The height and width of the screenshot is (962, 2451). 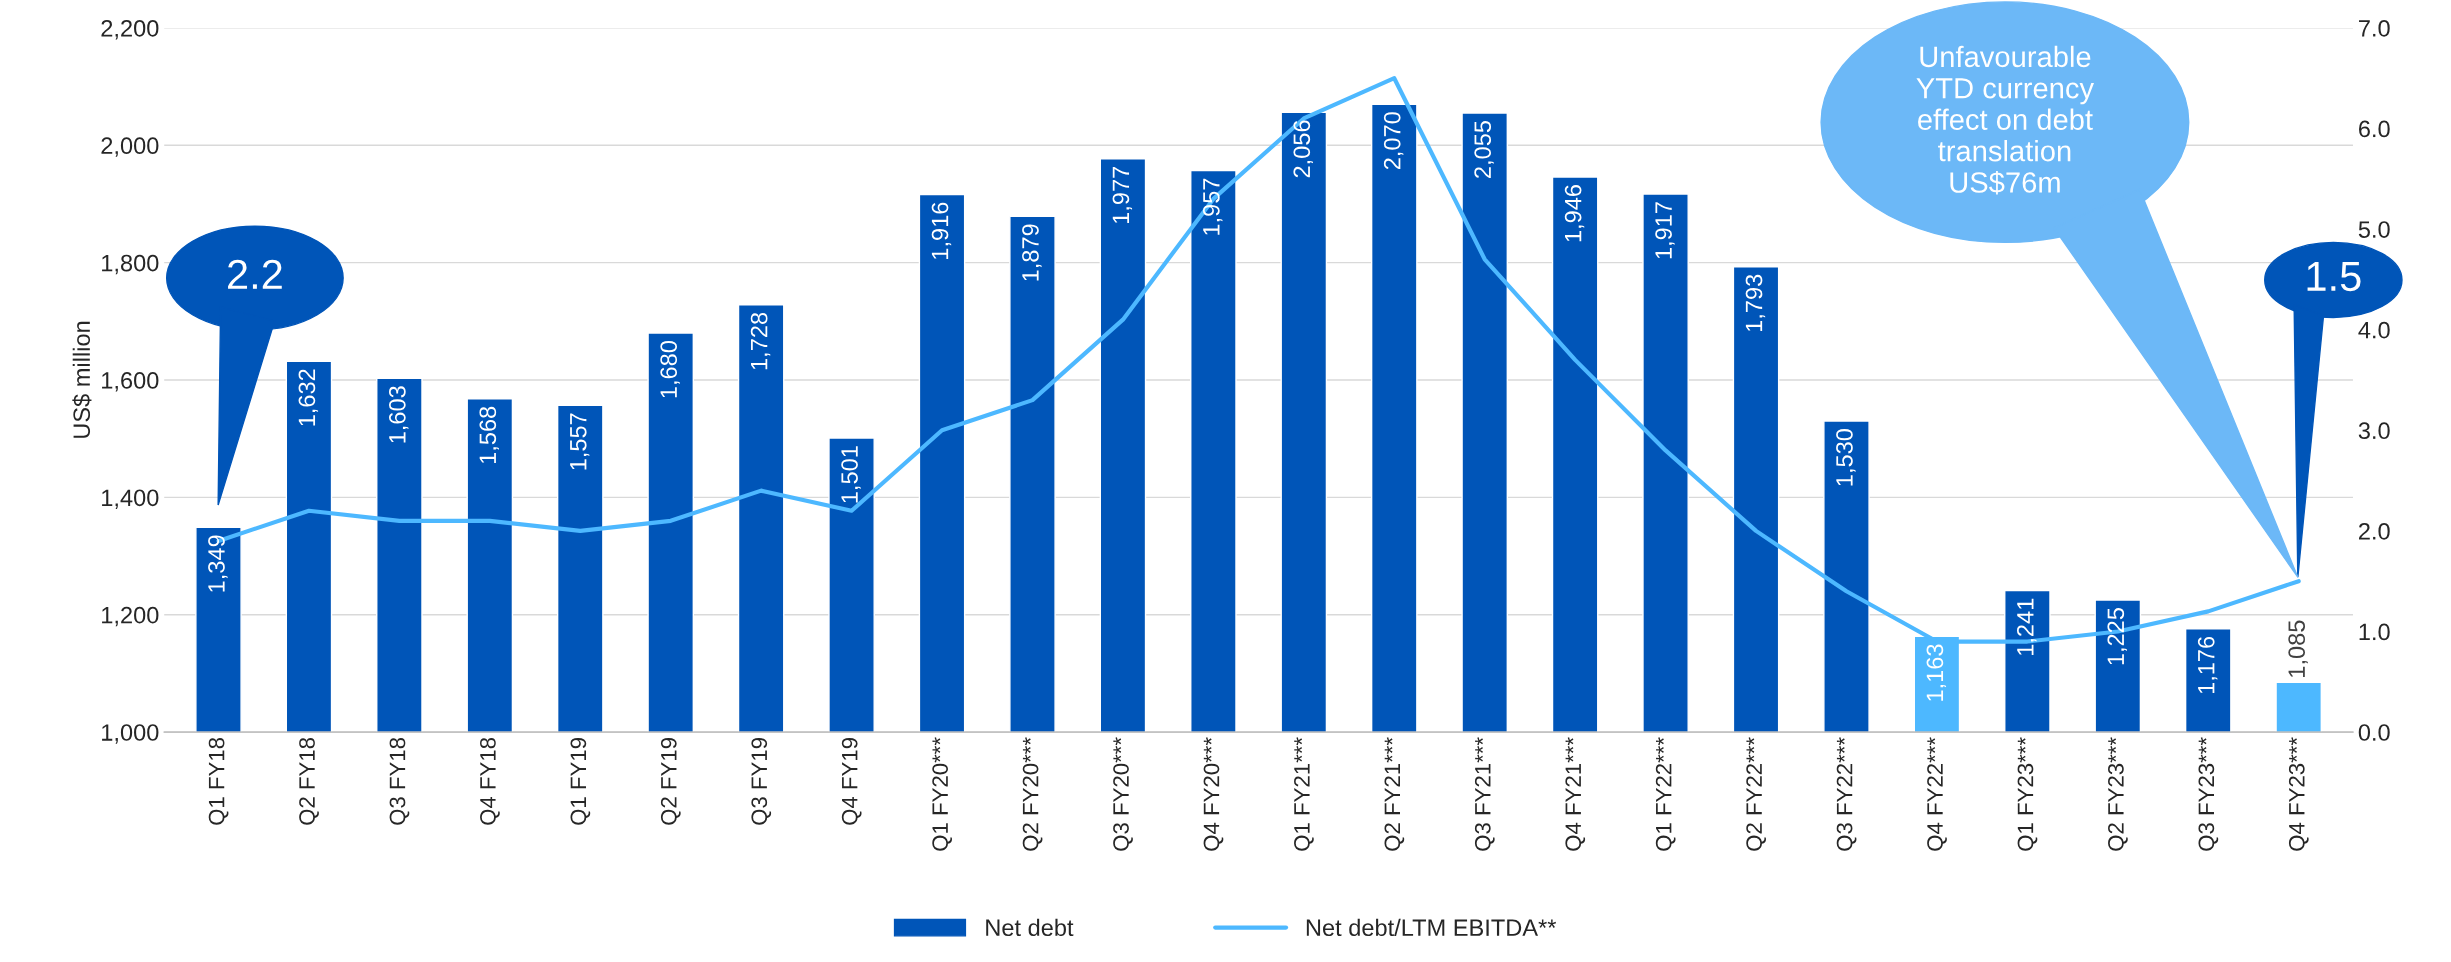 What do you see at coordinates (1030, 927) in the screenshot?
I see `legend-label: Net debt` at bounding box center [1030, 927].